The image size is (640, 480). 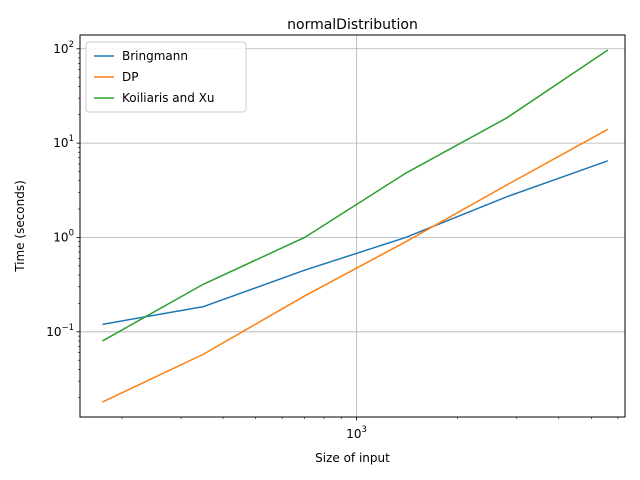 I want to click on y-tick-label-2: 10¹, so click(x=63, y=142).